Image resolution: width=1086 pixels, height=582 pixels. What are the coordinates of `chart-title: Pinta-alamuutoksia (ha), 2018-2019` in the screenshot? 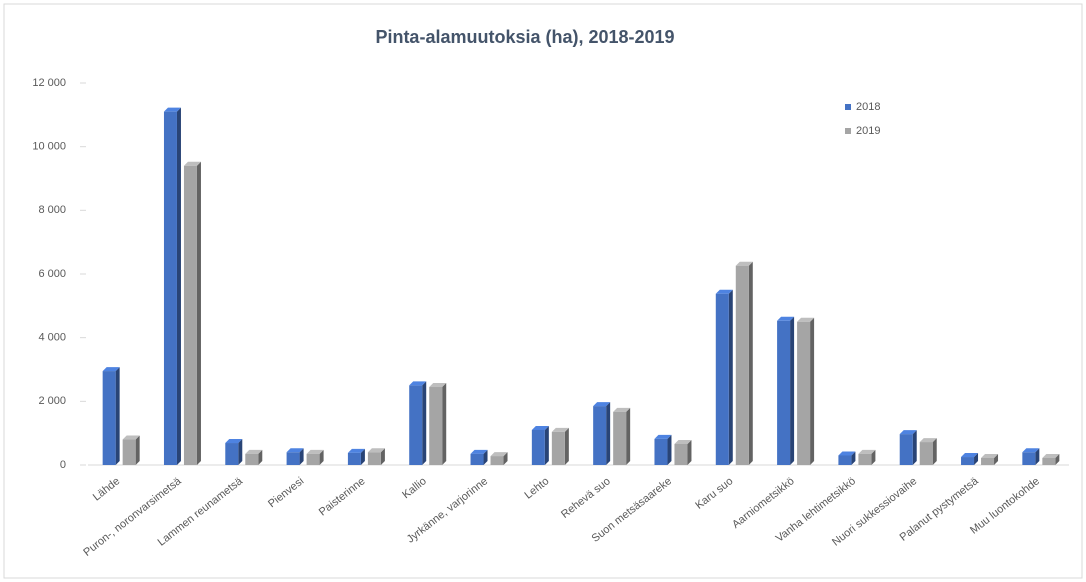 It's located at (524, 37).